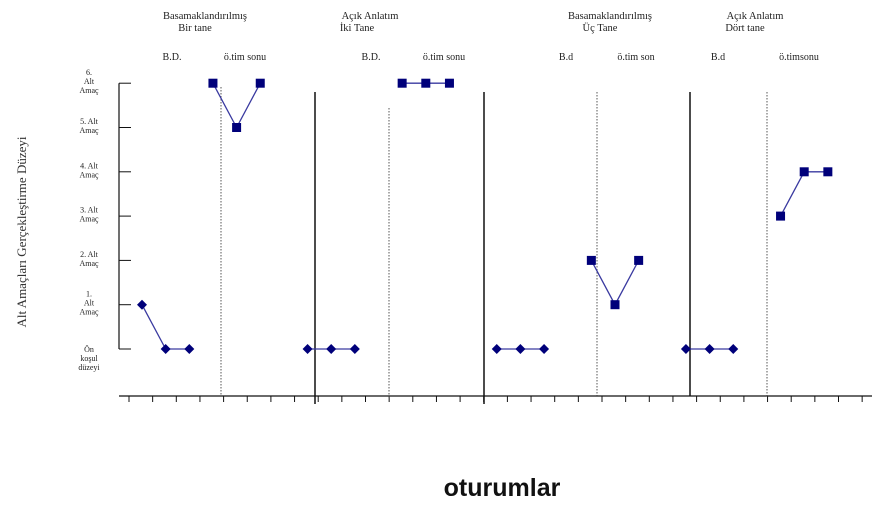 This screenshot has height=505, width=879. Describe the element at coordinates (755, 16) in the screenshot. I see `goal-4-title-line1: Açık Anlatım` at that location.